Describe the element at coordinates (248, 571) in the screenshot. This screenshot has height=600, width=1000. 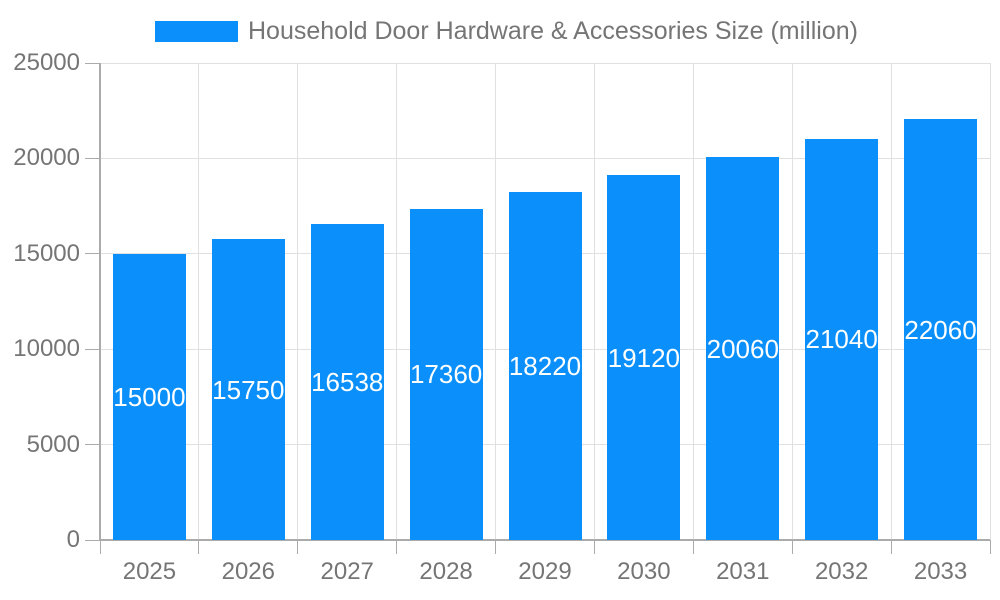
I see `x-tick-label: 2026` at that location.